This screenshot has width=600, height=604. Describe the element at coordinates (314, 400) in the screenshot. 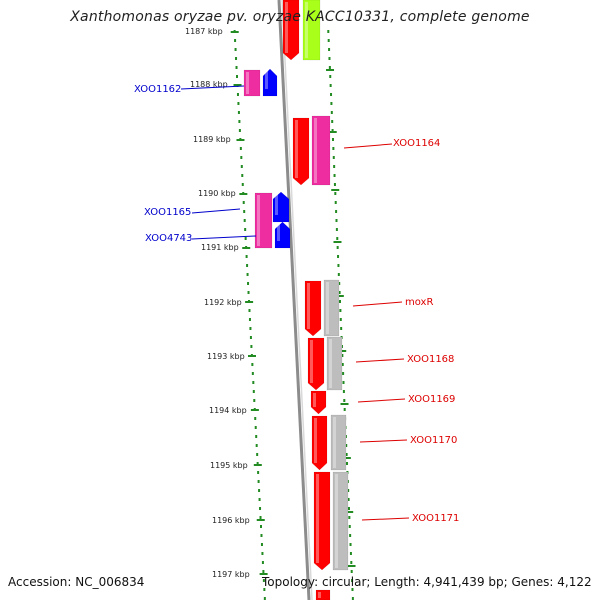

I see `gene-xoo1169-shine` at that location.